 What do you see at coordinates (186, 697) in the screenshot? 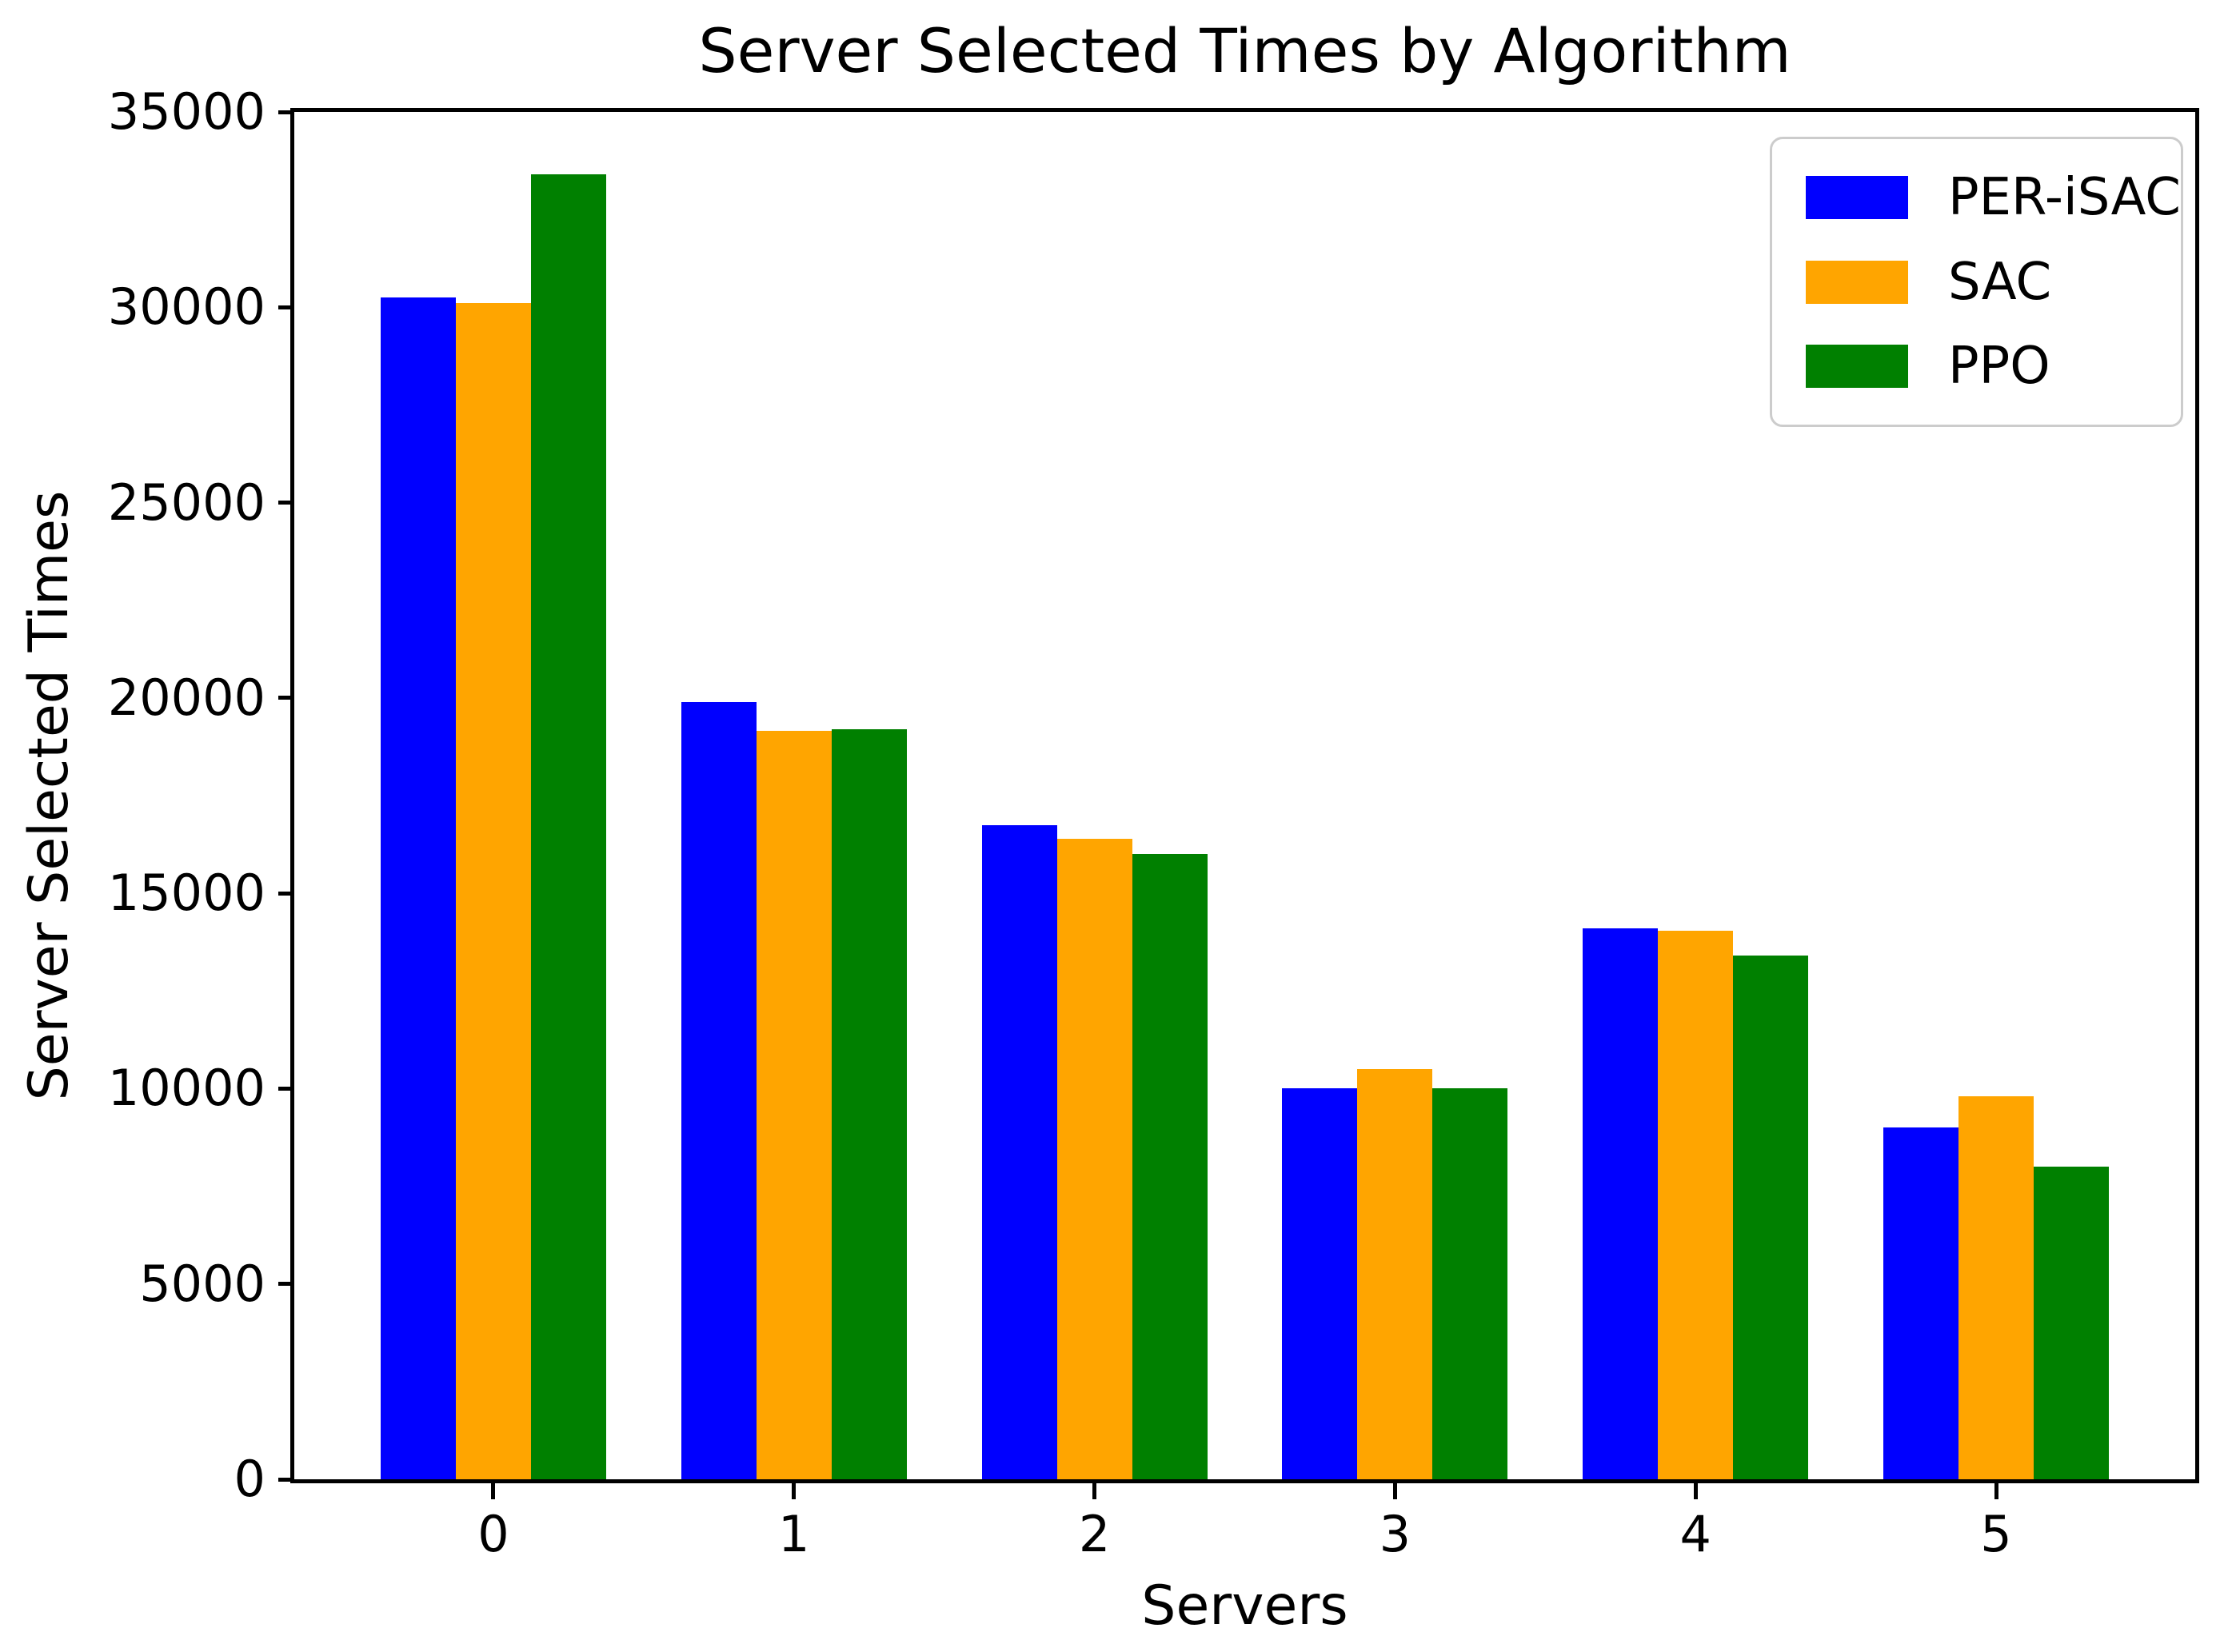
I see `y-tick-label: 20000` at bounding box center [186, 697].